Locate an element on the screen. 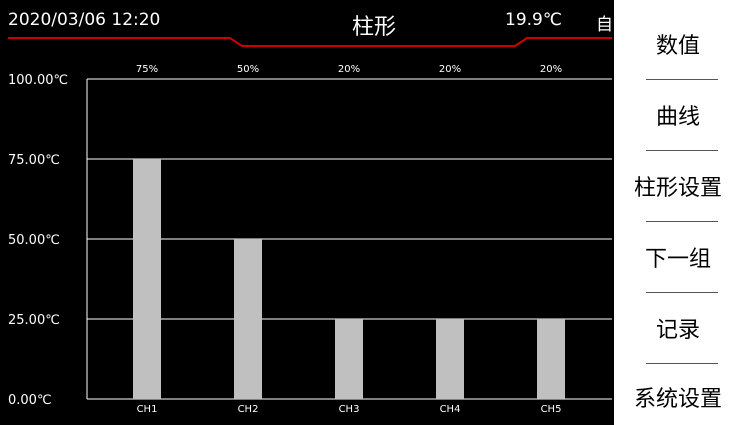  datetime-display: 2020/03/06 12:20 is located at coordinates (84, 20).